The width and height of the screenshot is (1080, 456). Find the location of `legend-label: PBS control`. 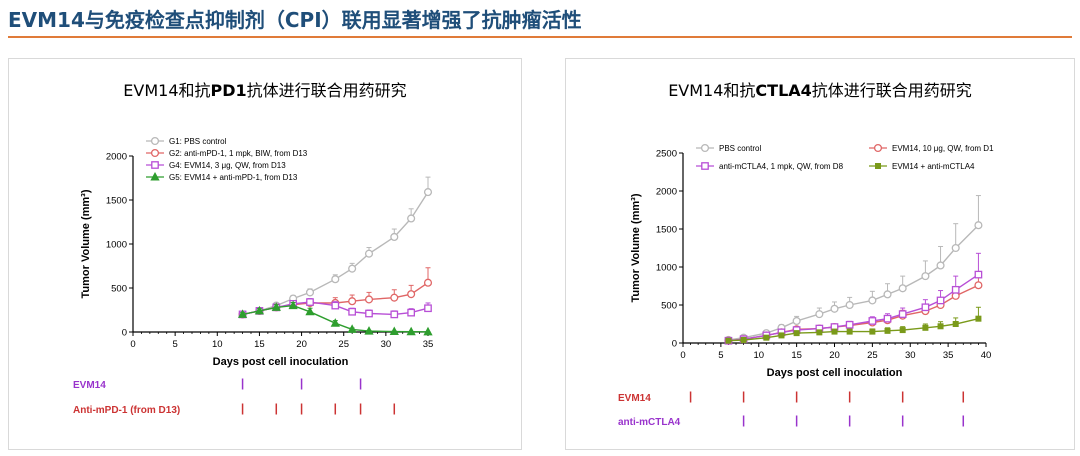

legend-label: PBS control is located at coordinates (740, 148).